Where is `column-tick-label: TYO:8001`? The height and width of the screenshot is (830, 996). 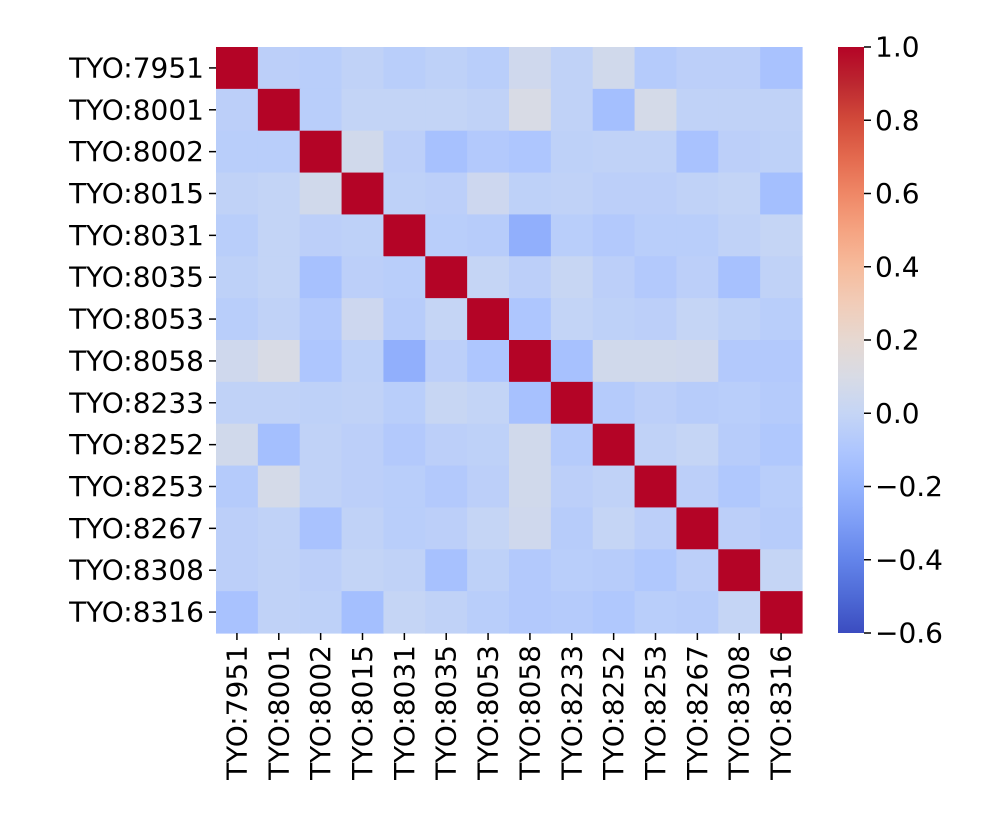 column-tick-label: TYO:8001 is located at coordinates (278, 713).